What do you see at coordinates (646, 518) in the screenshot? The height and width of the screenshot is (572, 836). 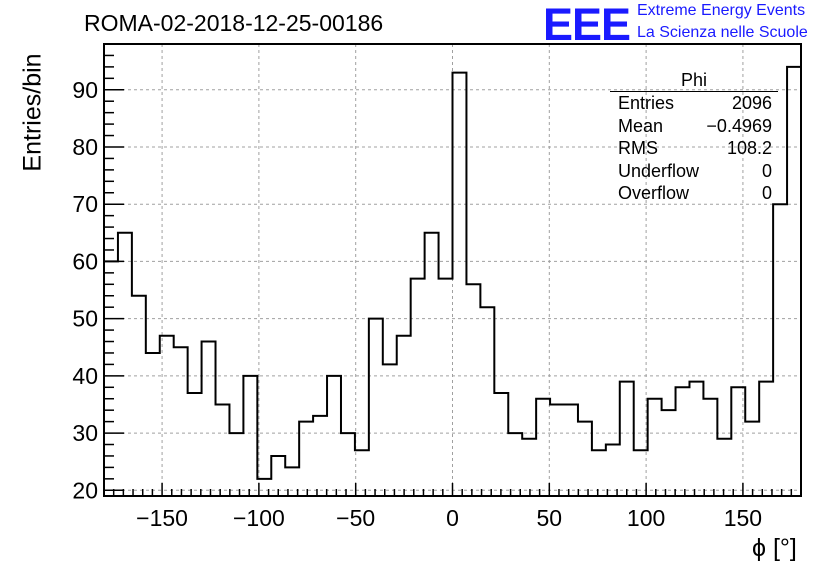 I see `x-tick-label: 100` at bounding box center [646, 518].